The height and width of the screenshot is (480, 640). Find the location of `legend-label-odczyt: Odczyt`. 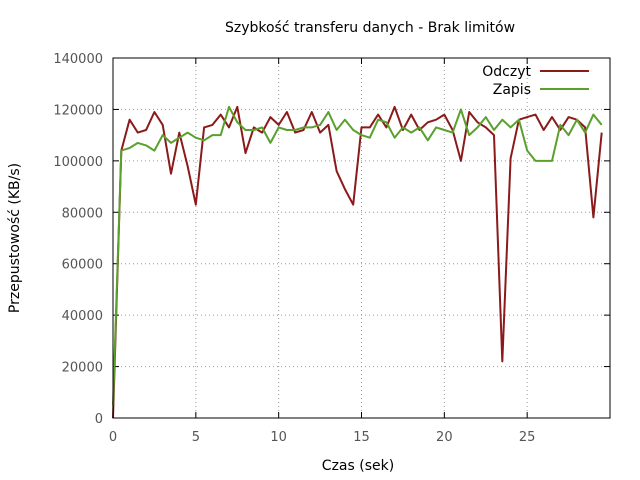

legend-label-odczyt: Odczyt is located at coordinates (506, 72).